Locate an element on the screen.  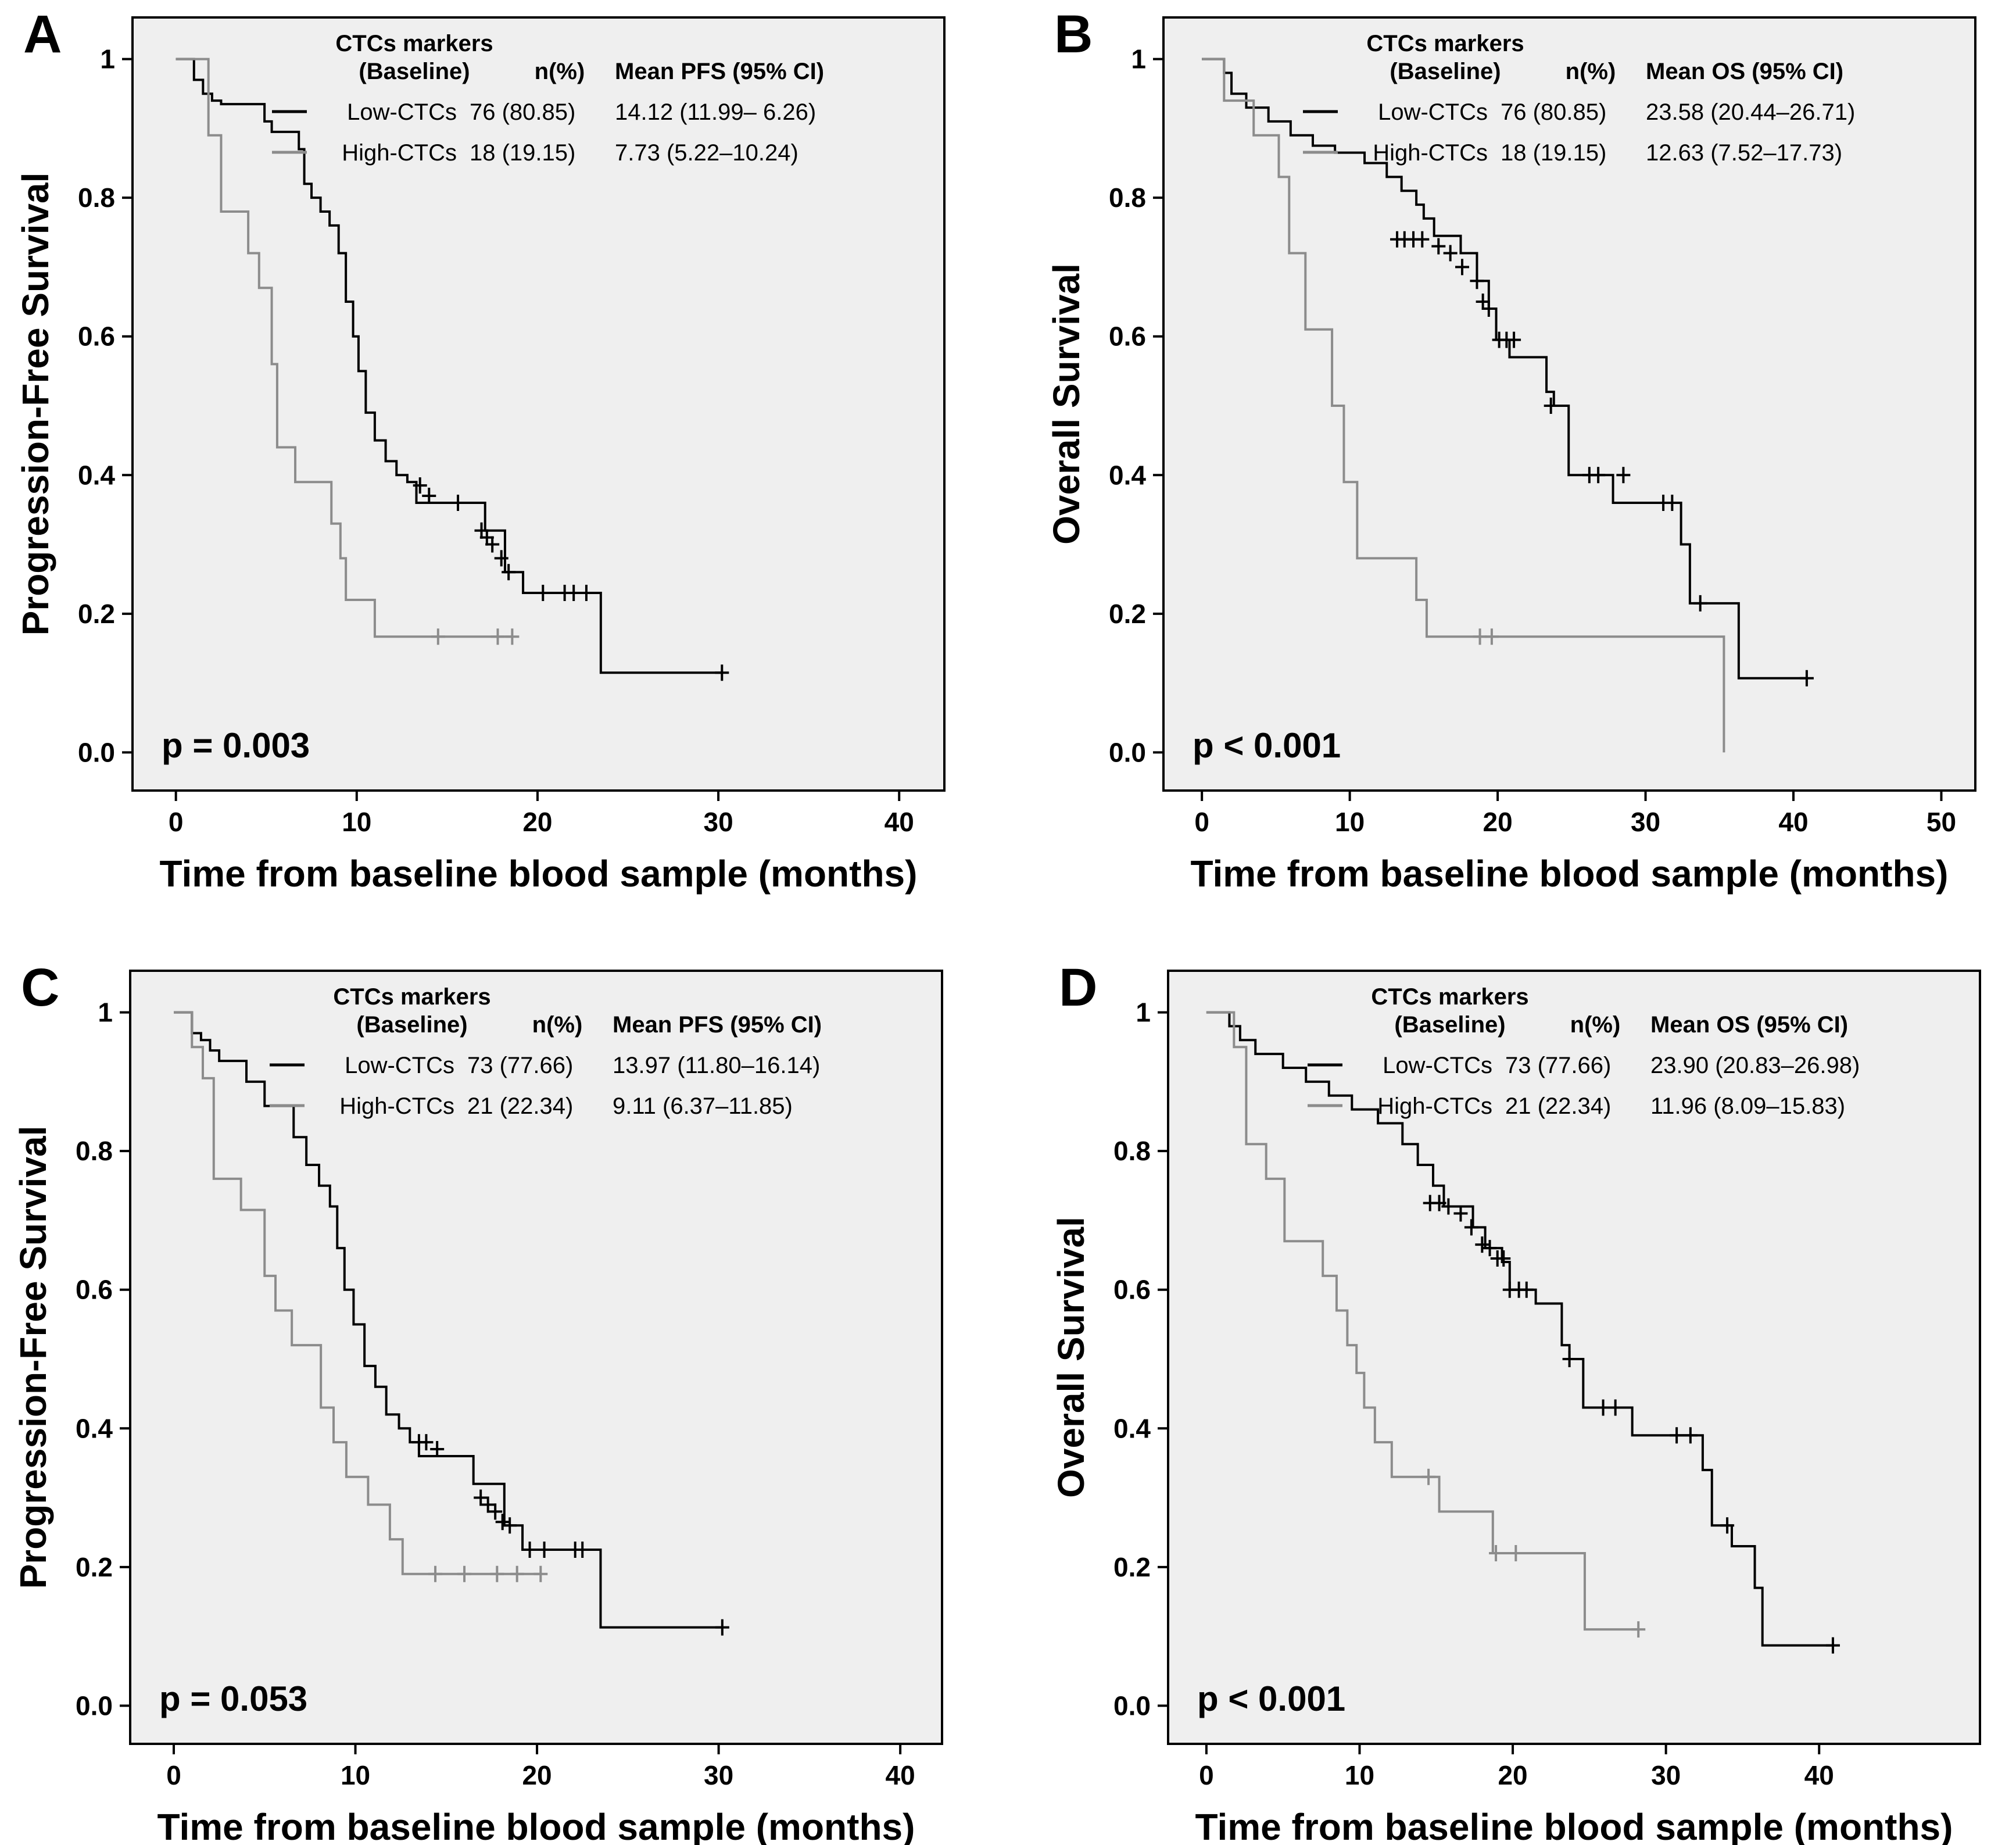
legend-header-mean: Mean PFS (95% CI) is located at coordinates (717, 1025).